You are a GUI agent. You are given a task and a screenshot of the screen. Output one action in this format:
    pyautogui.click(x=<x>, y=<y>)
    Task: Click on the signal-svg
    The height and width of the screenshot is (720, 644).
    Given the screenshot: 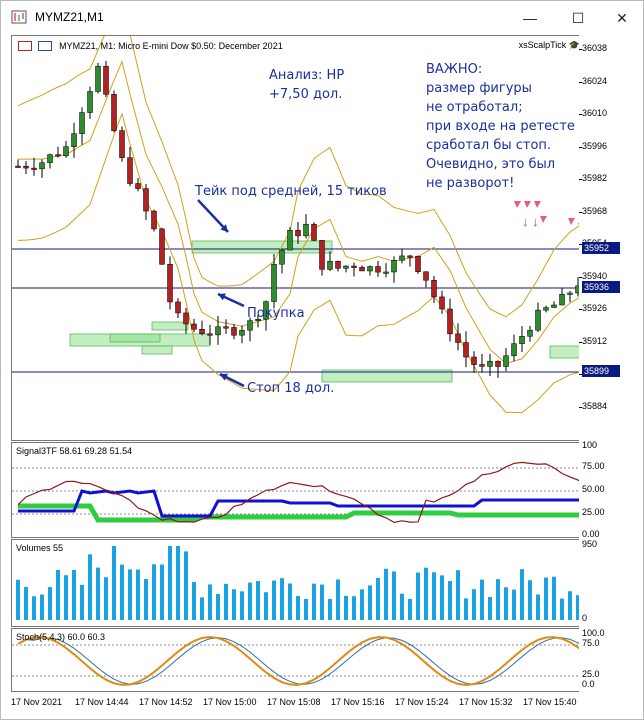 What is the action you would take?
    pyautogui.click(x=300, y=492)
    